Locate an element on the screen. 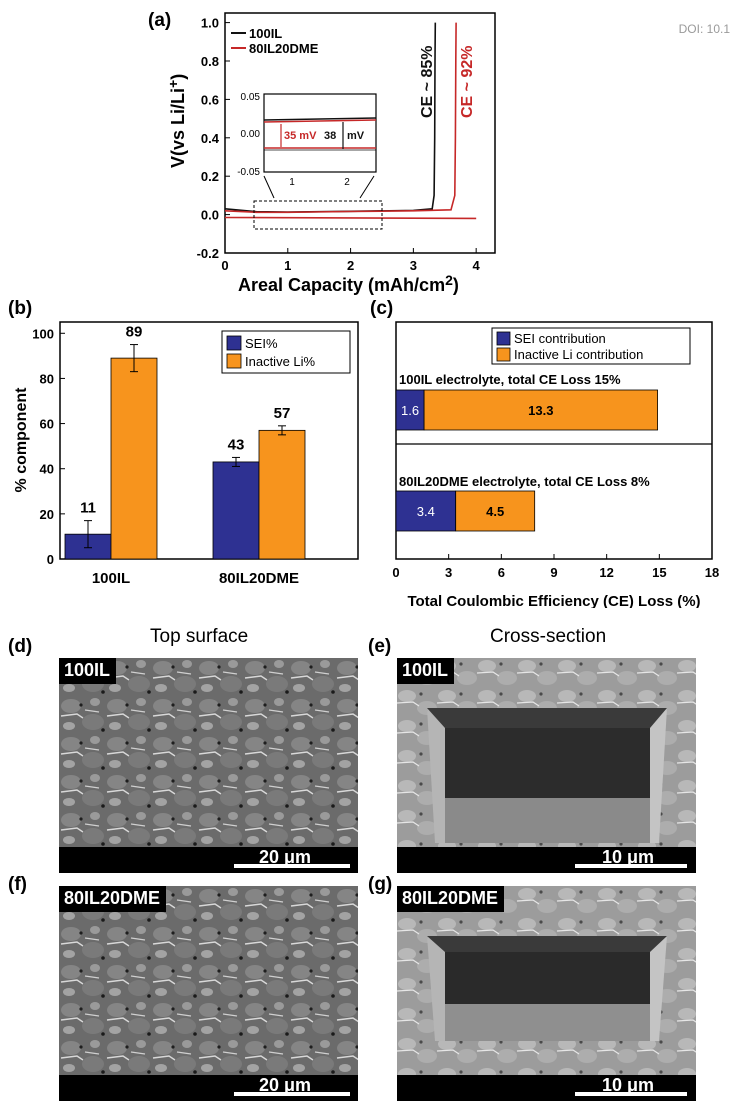  column-head-cross-section: Cross-section is located at coordinates (548, 636).